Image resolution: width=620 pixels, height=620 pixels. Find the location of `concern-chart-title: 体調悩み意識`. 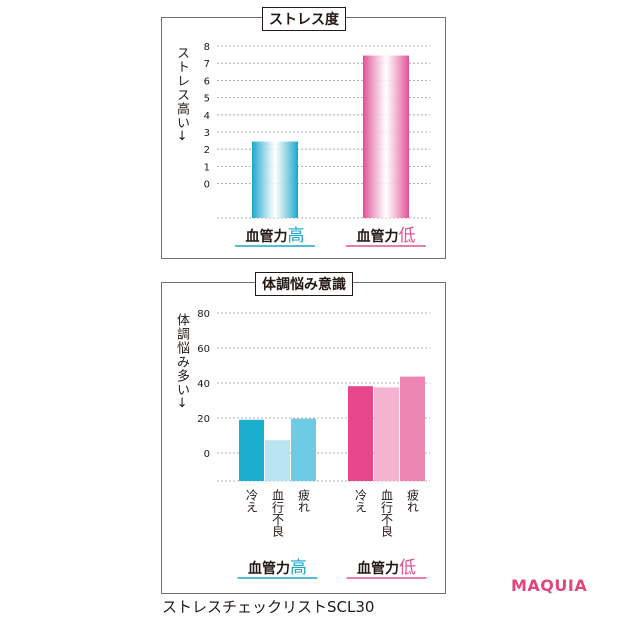

concern-chart-title: 体調悩み意識 is located at coordinates (304, 284).